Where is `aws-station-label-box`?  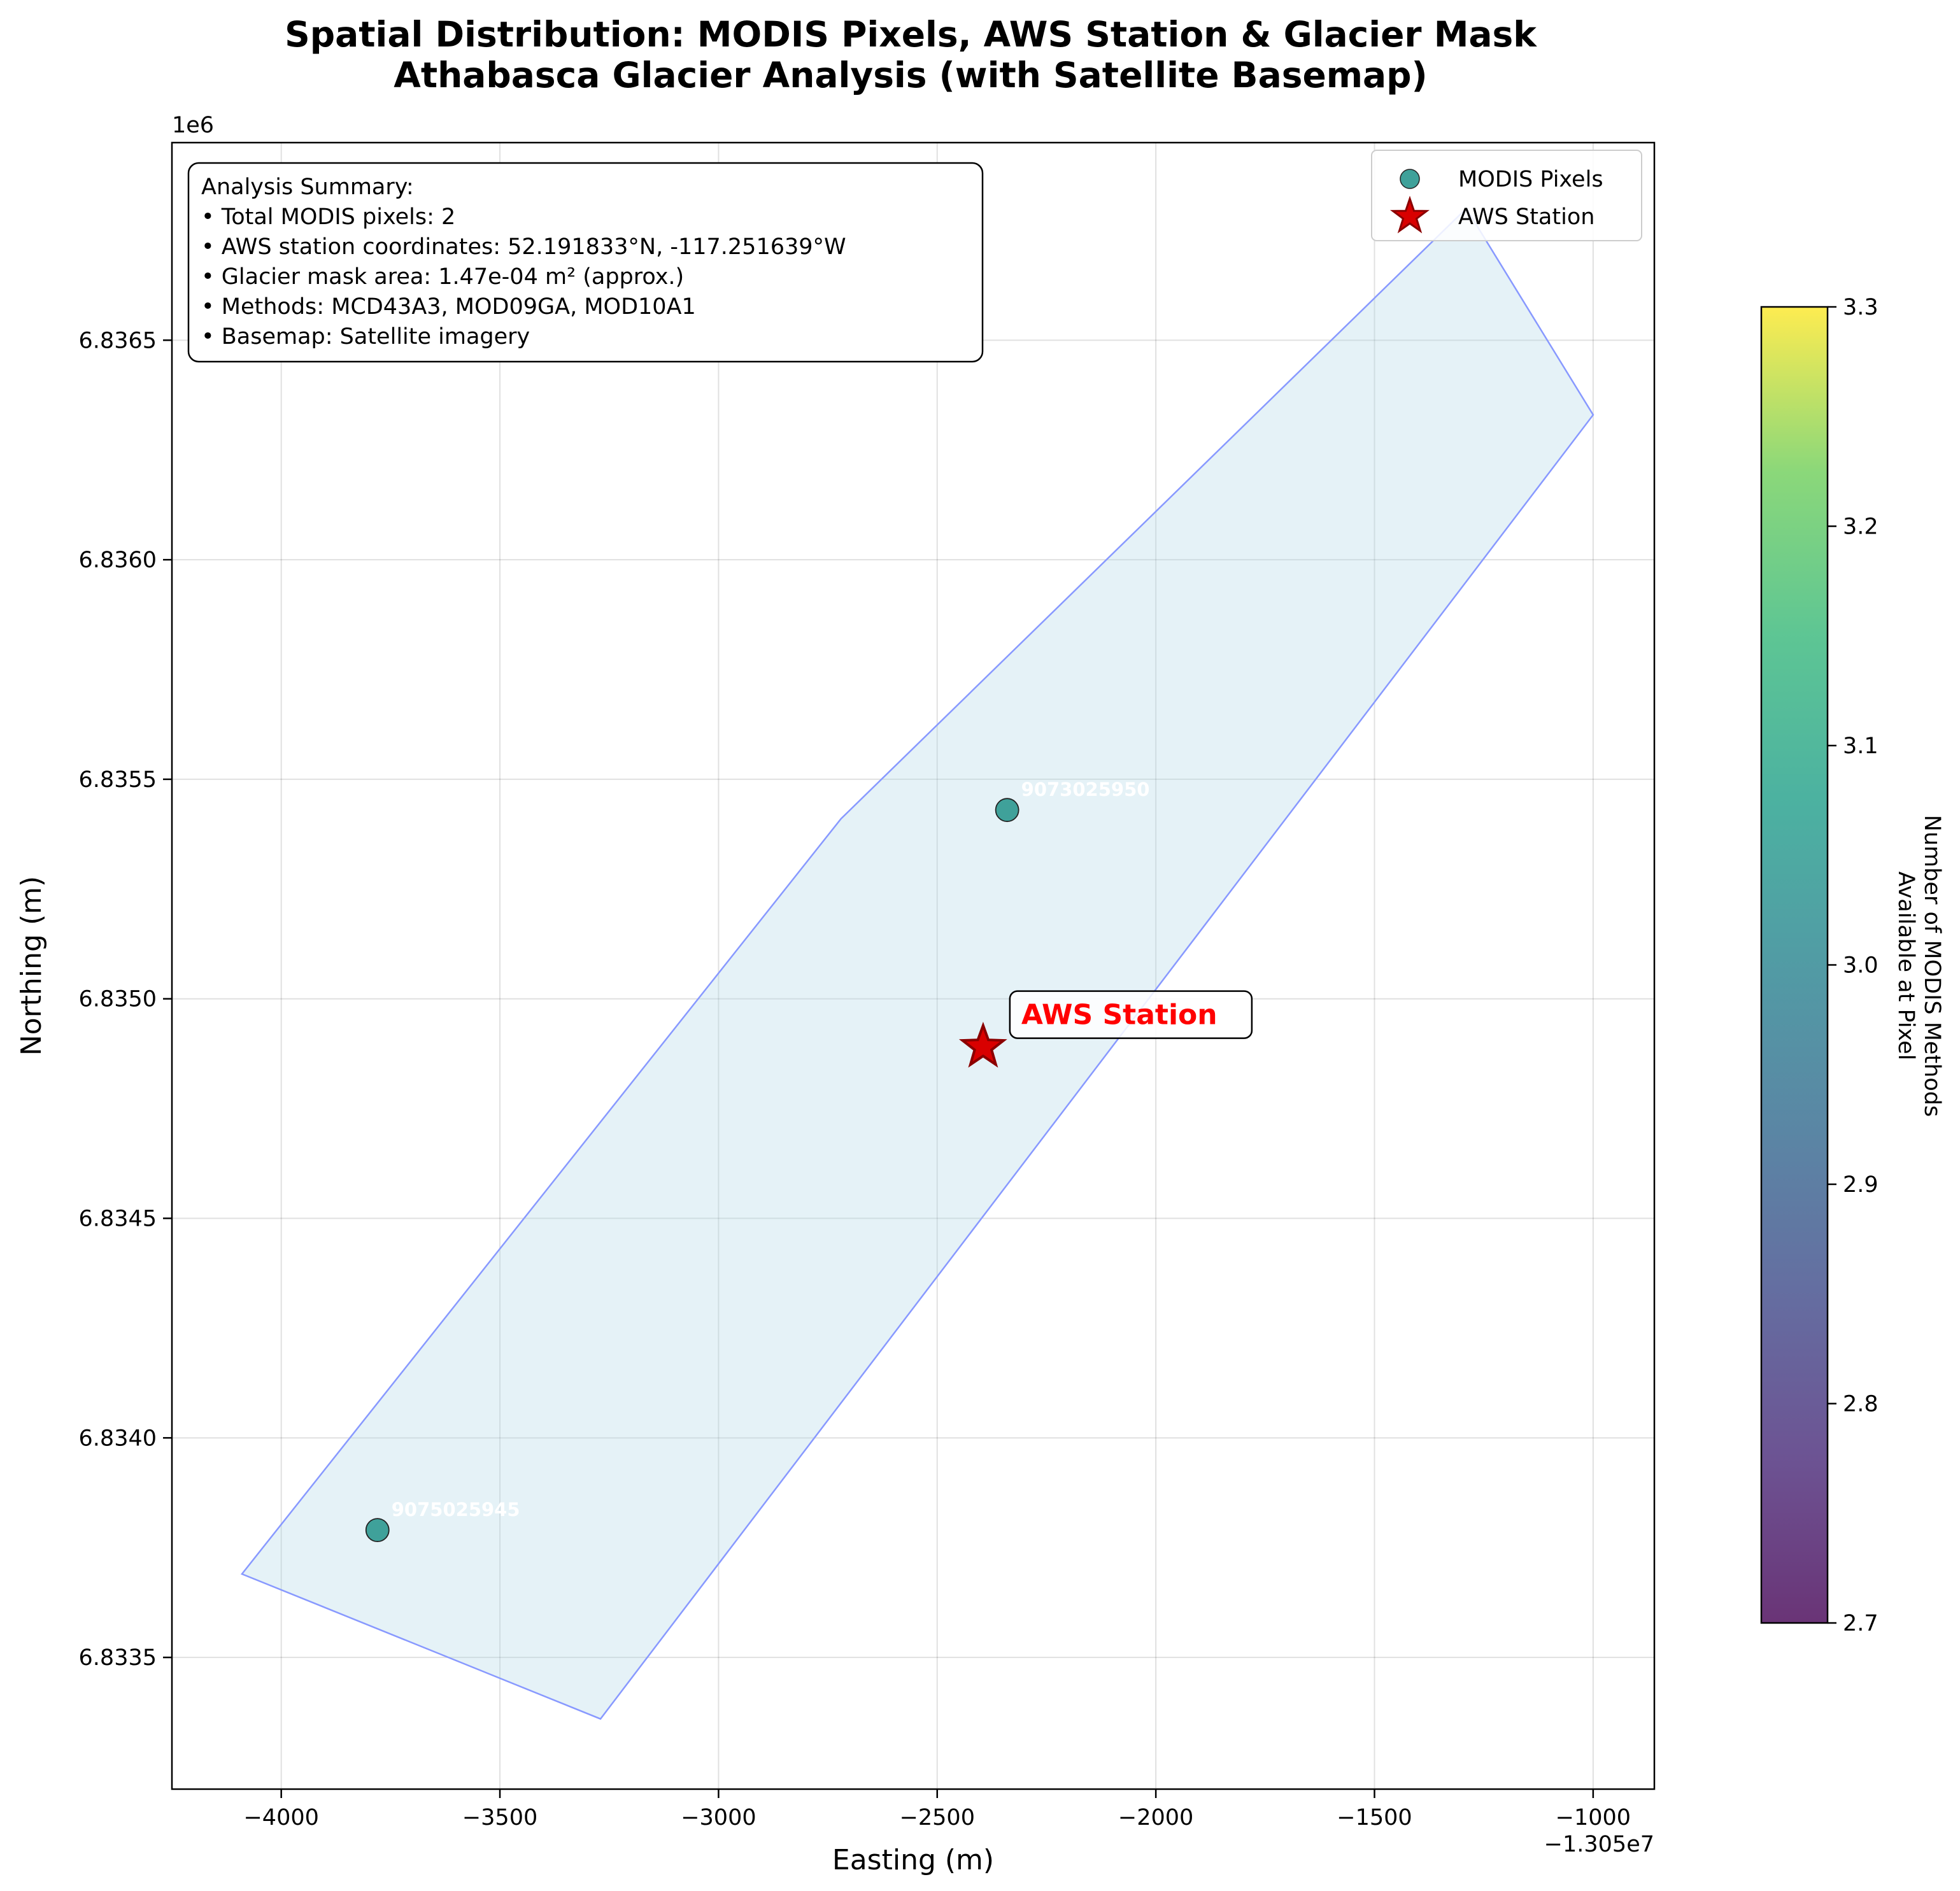 aws-station-label-box is located at coordinates (1131, 1014).